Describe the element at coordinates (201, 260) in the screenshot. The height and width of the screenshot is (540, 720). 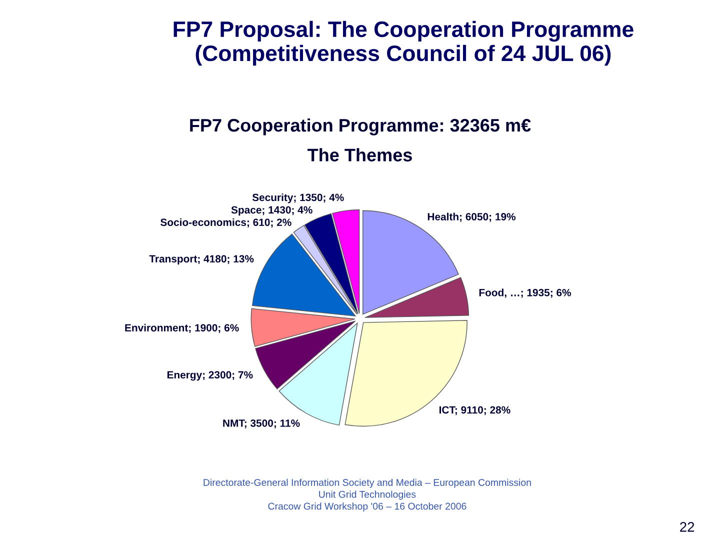
I see `slice-label: Transport; 4180; 13%` at that location.